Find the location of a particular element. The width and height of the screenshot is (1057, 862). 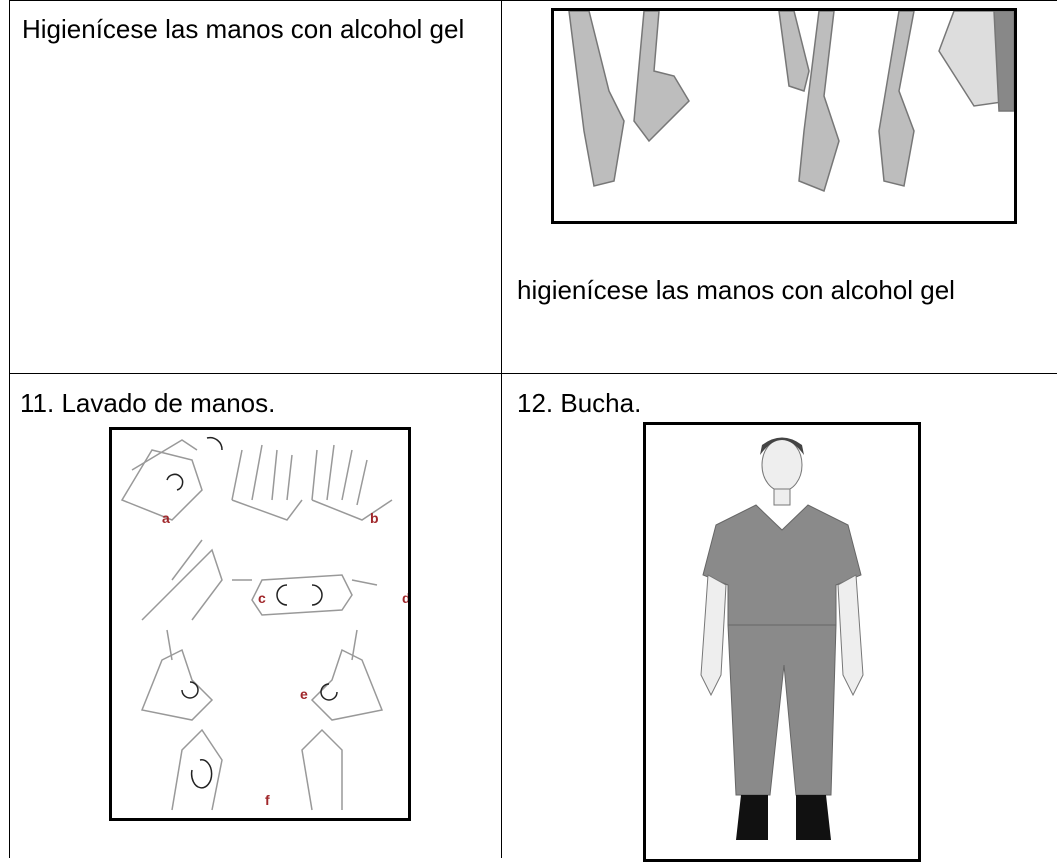

handwash-illustration is located at coordinates (256, 623).